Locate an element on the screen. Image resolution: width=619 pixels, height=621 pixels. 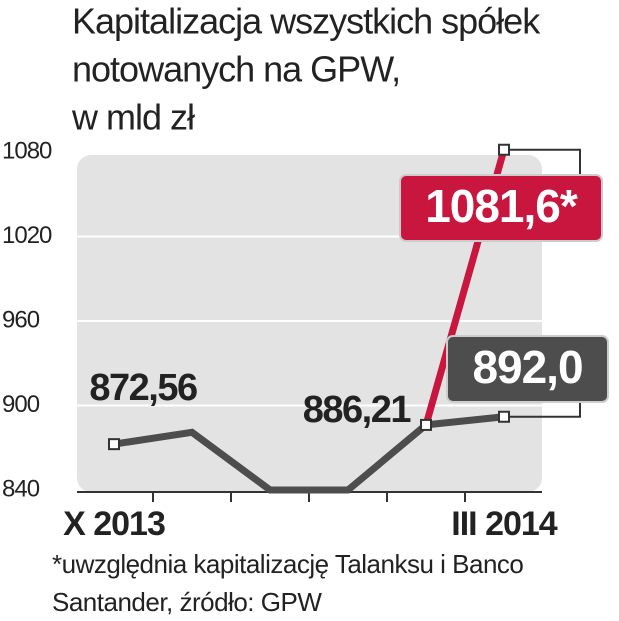
y-tick-label: 900 is located at coordinates (21, 404).